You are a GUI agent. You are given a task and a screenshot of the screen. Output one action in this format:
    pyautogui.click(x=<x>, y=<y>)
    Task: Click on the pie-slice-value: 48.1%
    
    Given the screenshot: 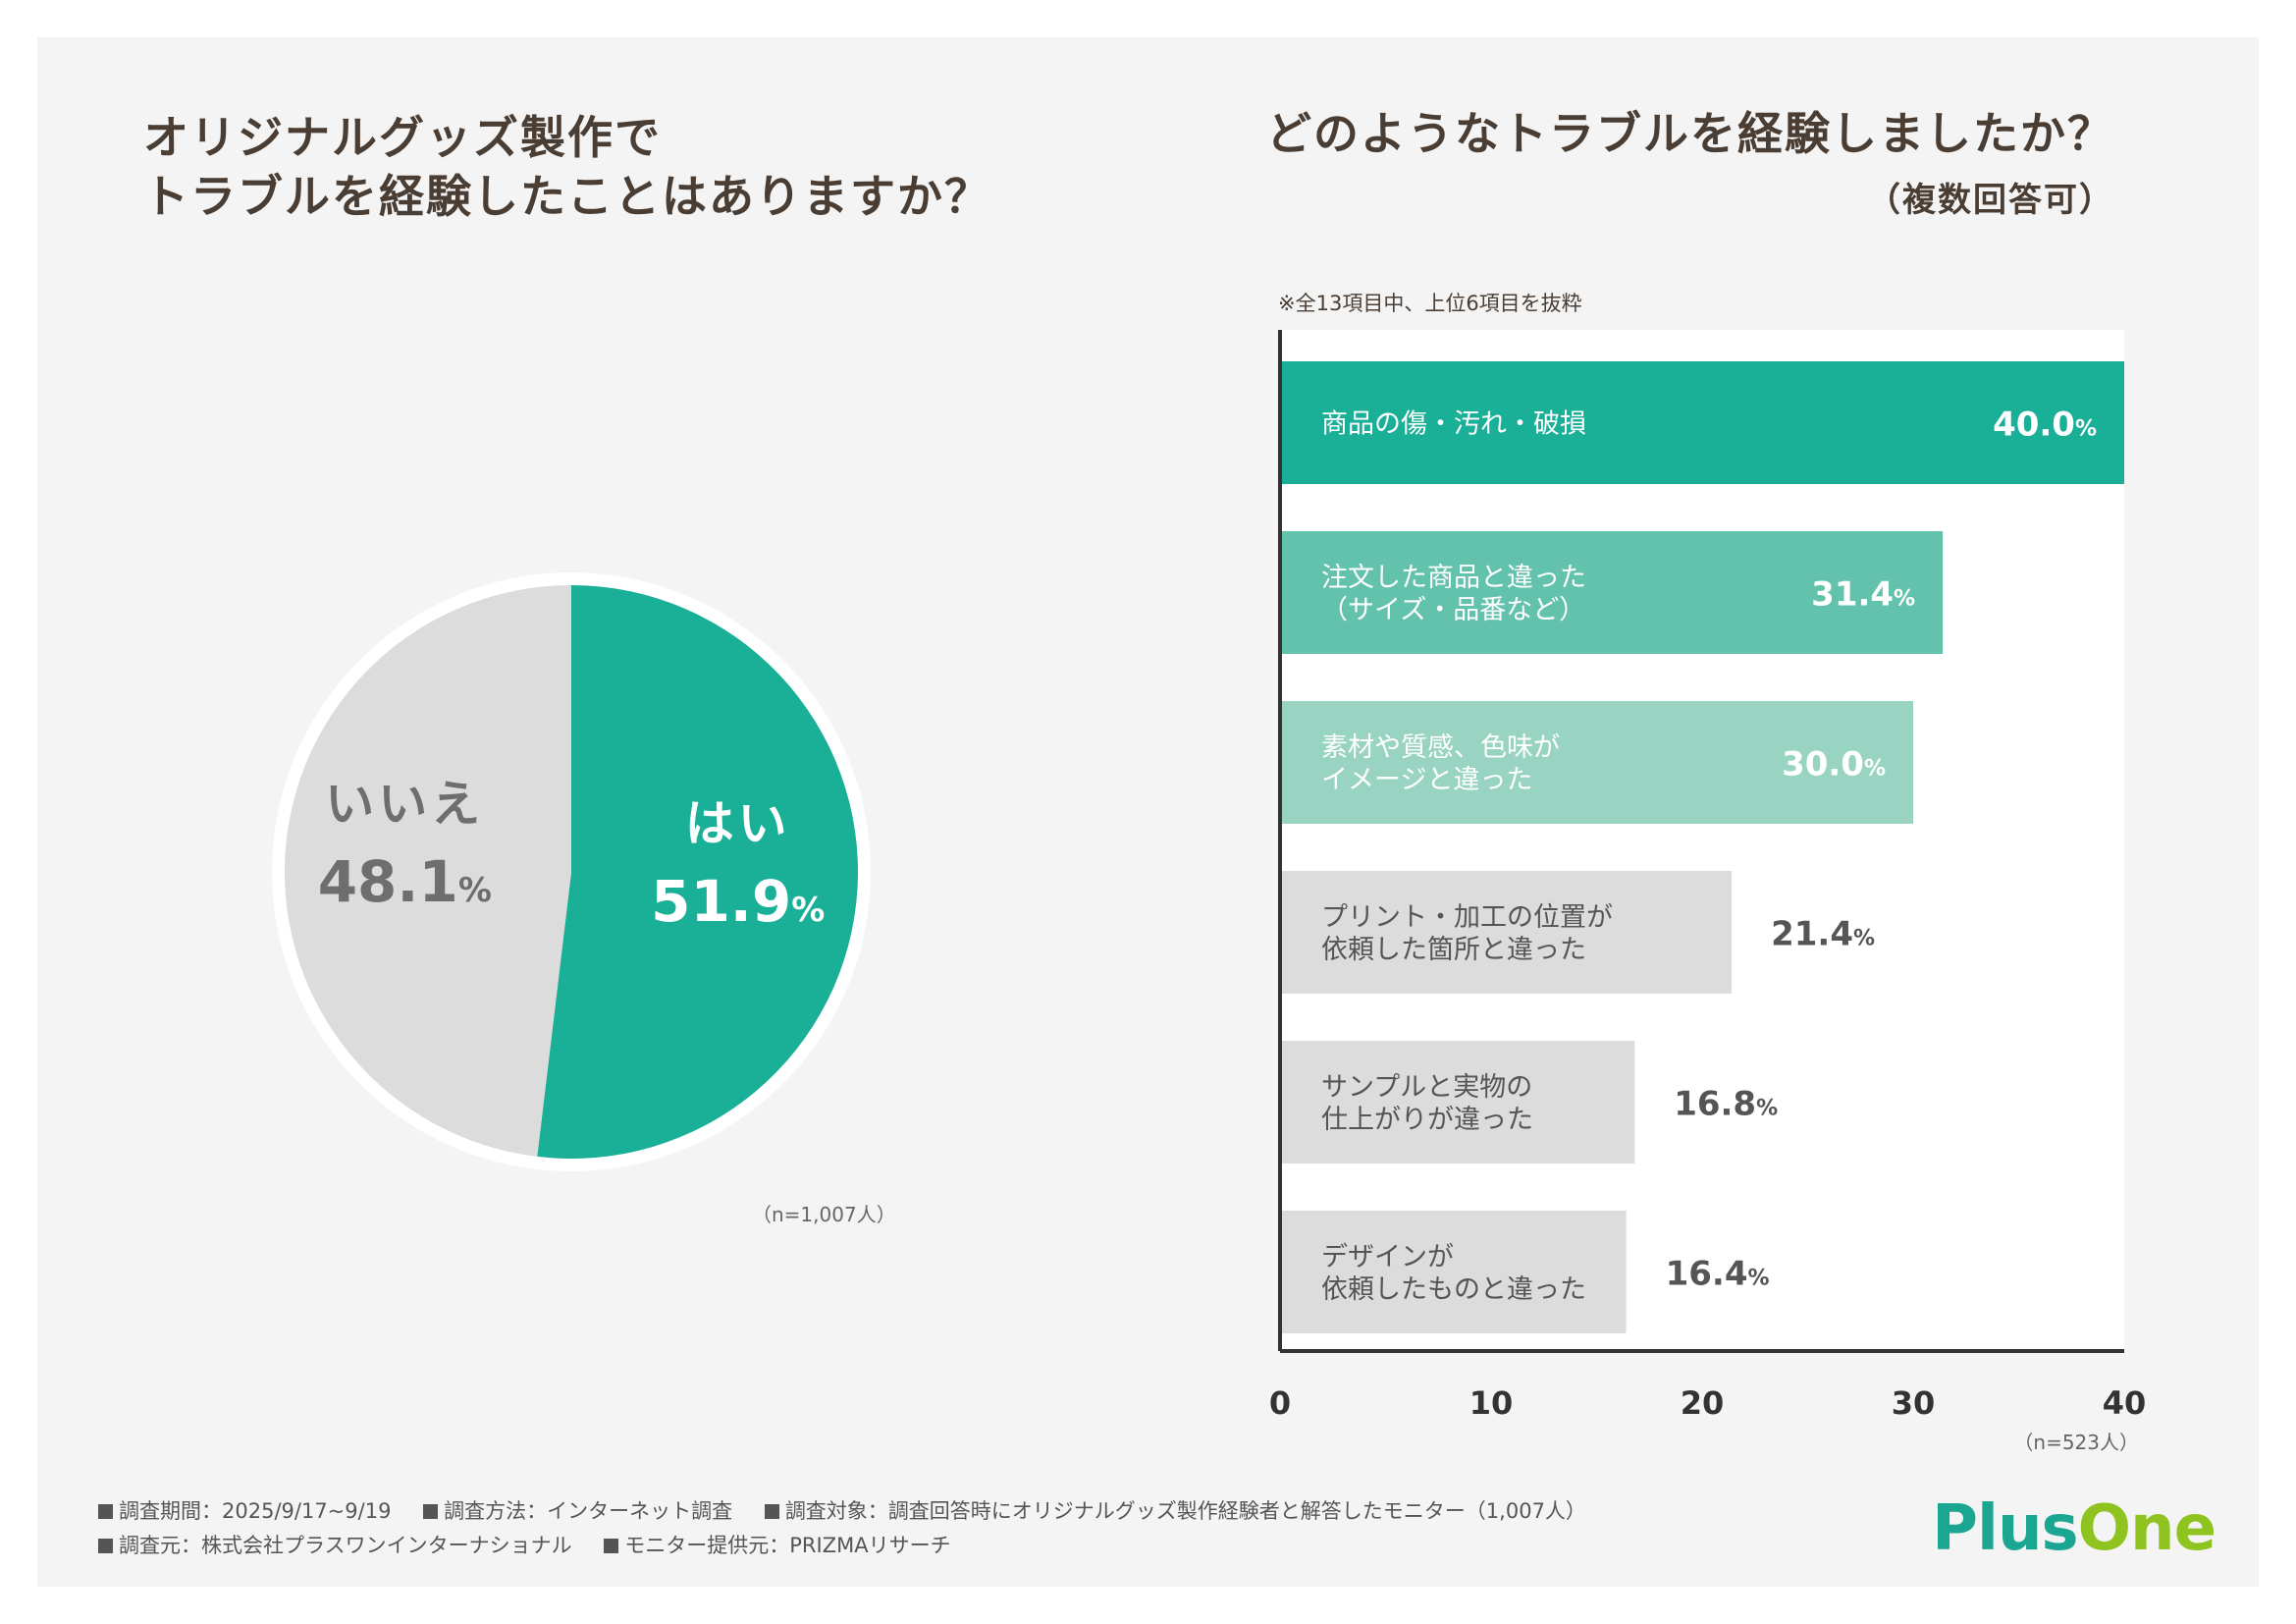 What is the action you would take?
    pyautogui.click(x=405, y=881)
    